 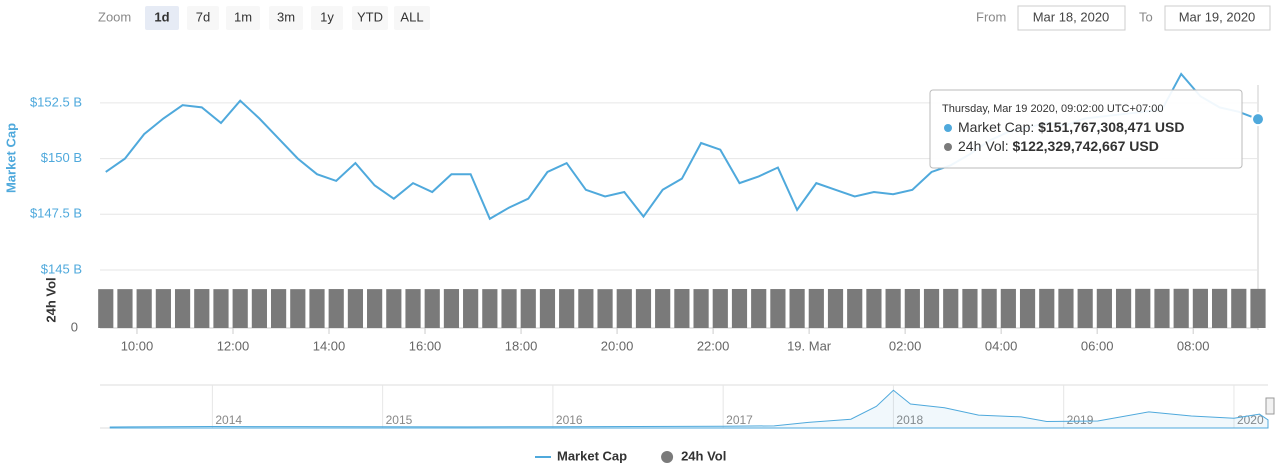 What do you see at coordinates (1270, 406) in the screenshot?
I see `navigator-handle` at bounding box center [1270, 406].